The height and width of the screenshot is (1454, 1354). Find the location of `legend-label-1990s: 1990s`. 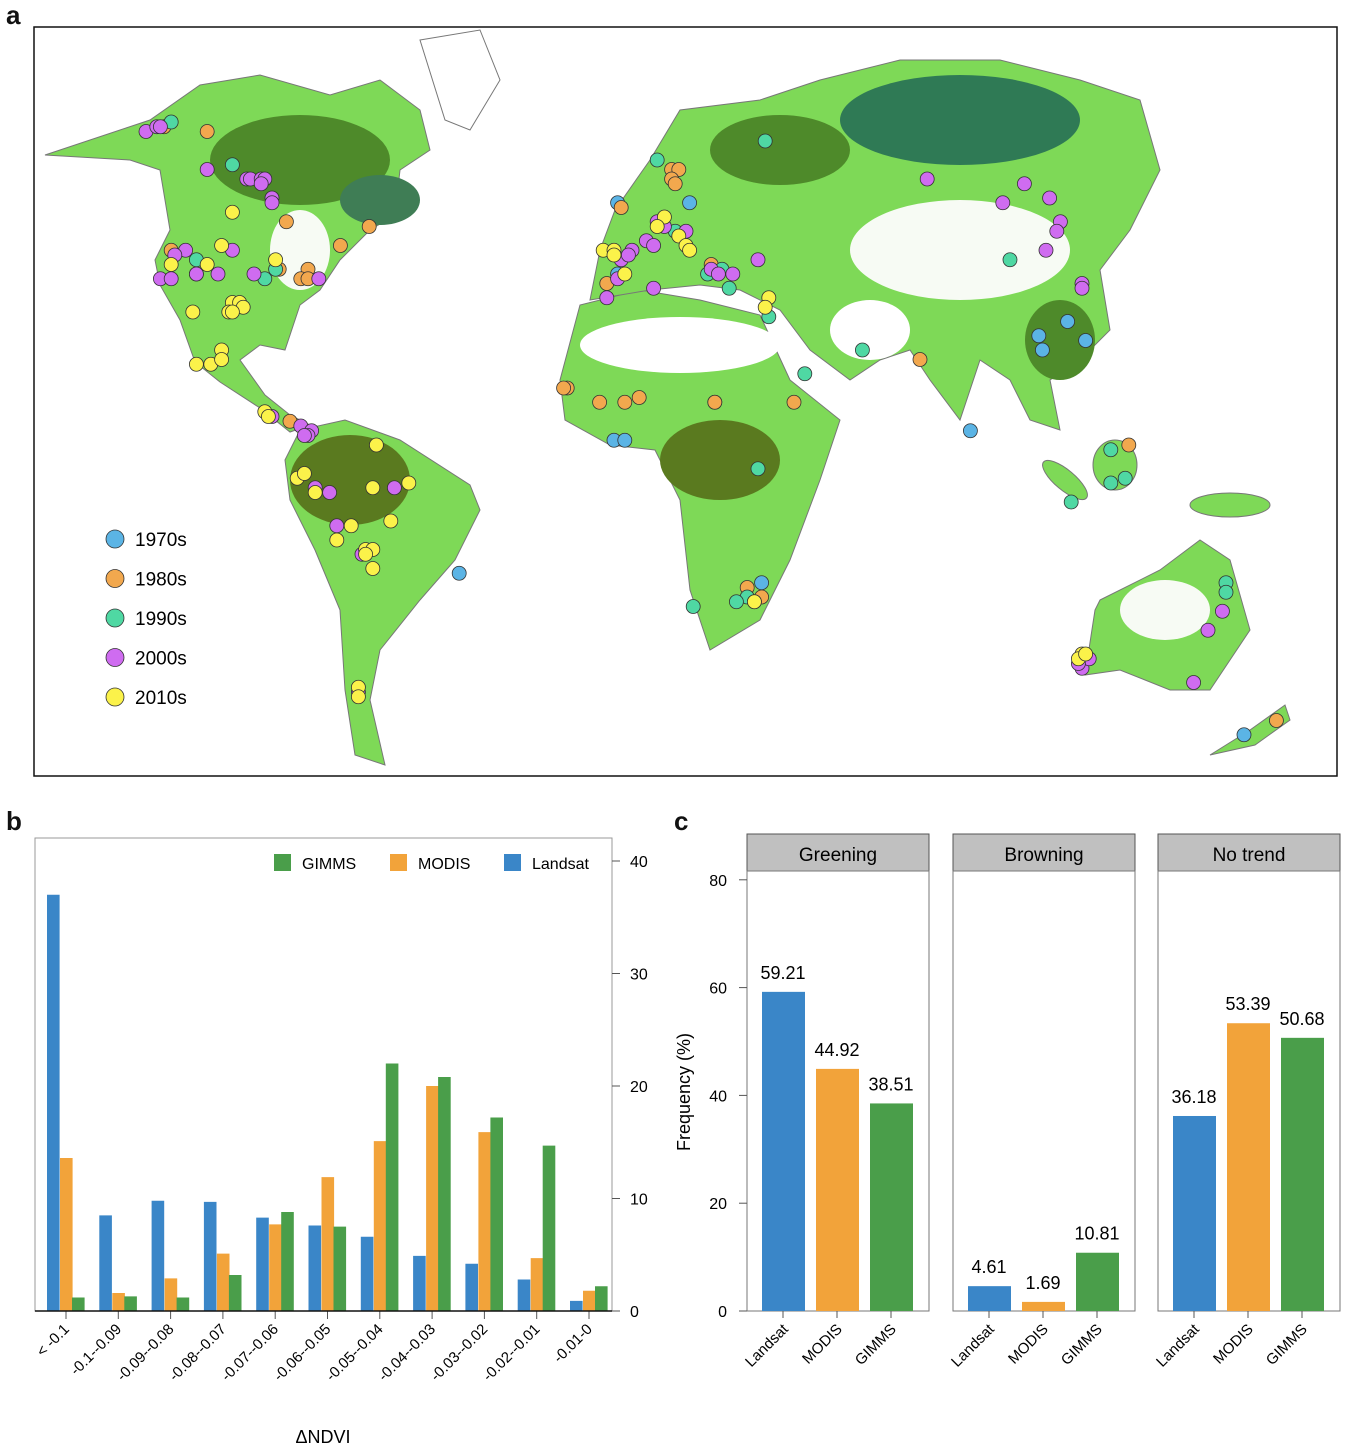

legend-label-1990s: 1990s is located at coordinates (161, 619).